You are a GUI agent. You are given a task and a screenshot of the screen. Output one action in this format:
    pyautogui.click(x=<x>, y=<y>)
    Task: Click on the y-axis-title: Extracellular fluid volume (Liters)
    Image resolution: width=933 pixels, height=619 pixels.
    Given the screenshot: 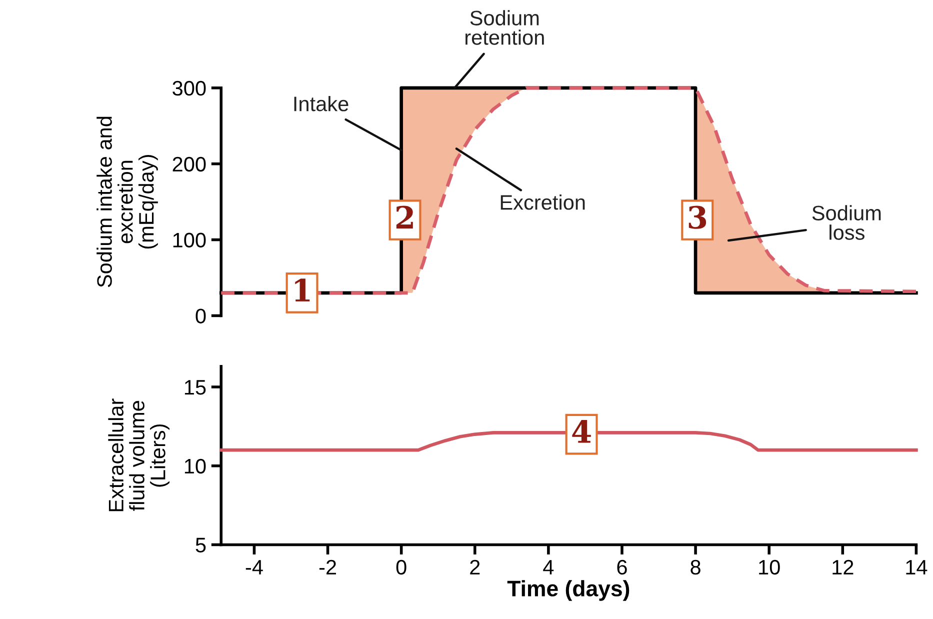 What is the action you would take?
    pyautogui.click(x=139, y=455)
    